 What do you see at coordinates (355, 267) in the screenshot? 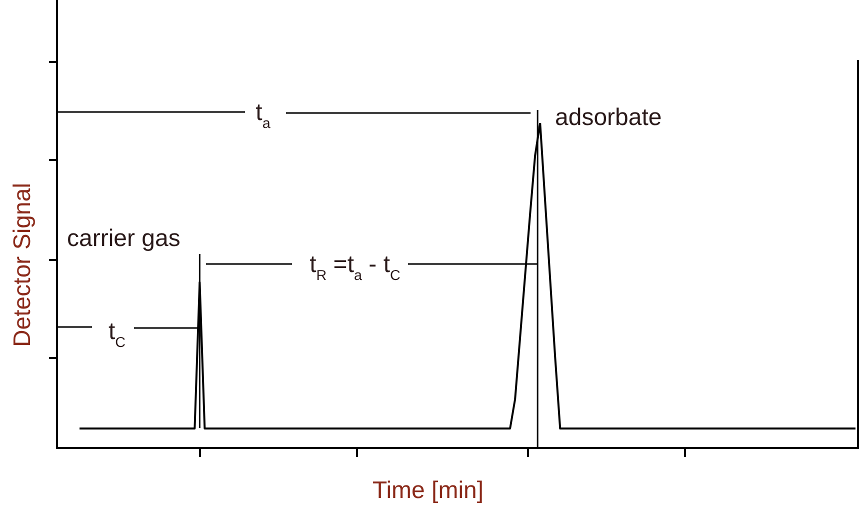
I see `annotation: t$_{R}$ =t$_{a}$ - t$_{C}$` at bounding box center [355, 267].